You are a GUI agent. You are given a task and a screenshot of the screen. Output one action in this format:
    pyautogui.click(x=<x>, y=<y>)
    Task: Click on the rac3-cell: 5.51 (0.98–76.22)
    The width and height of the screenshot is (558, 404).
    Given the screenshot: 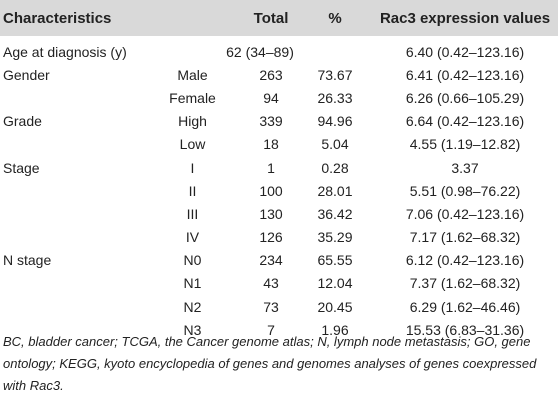 What is the action you would take?
    pyautogui.click(x=465, y=190)
    